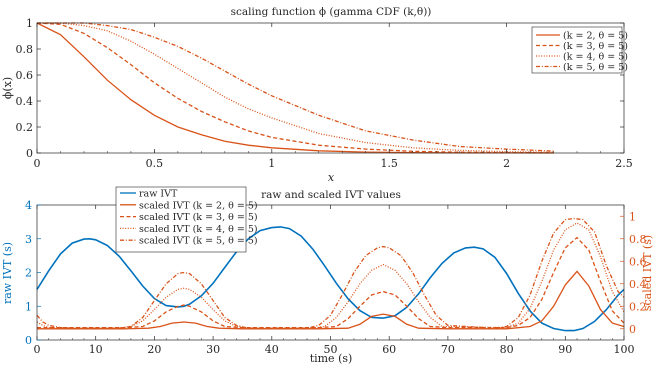  What do you see at coordinates (7, 88) in the screenshot?
I see `chart1-ylabel: ϕ(x)` at bounding box center [7, 88].